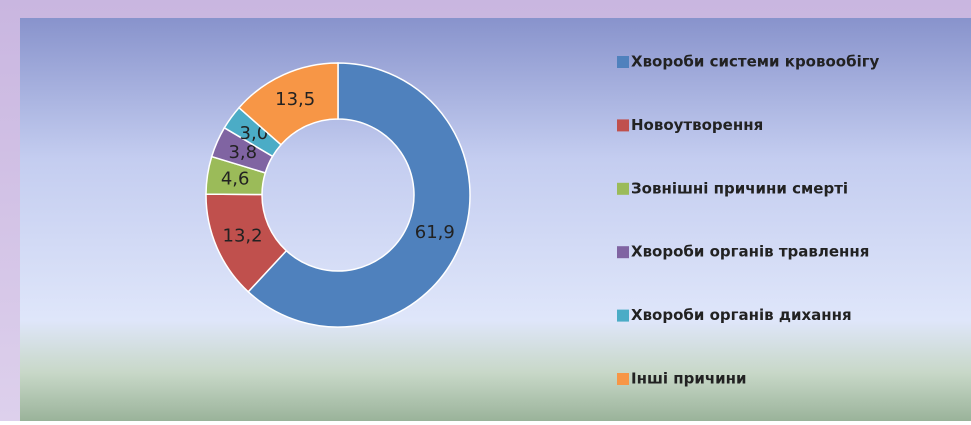 This screenshot has width=971, height=425. I want to click on legend-label: Хвороби системи кровообігу, so click(755, 62).